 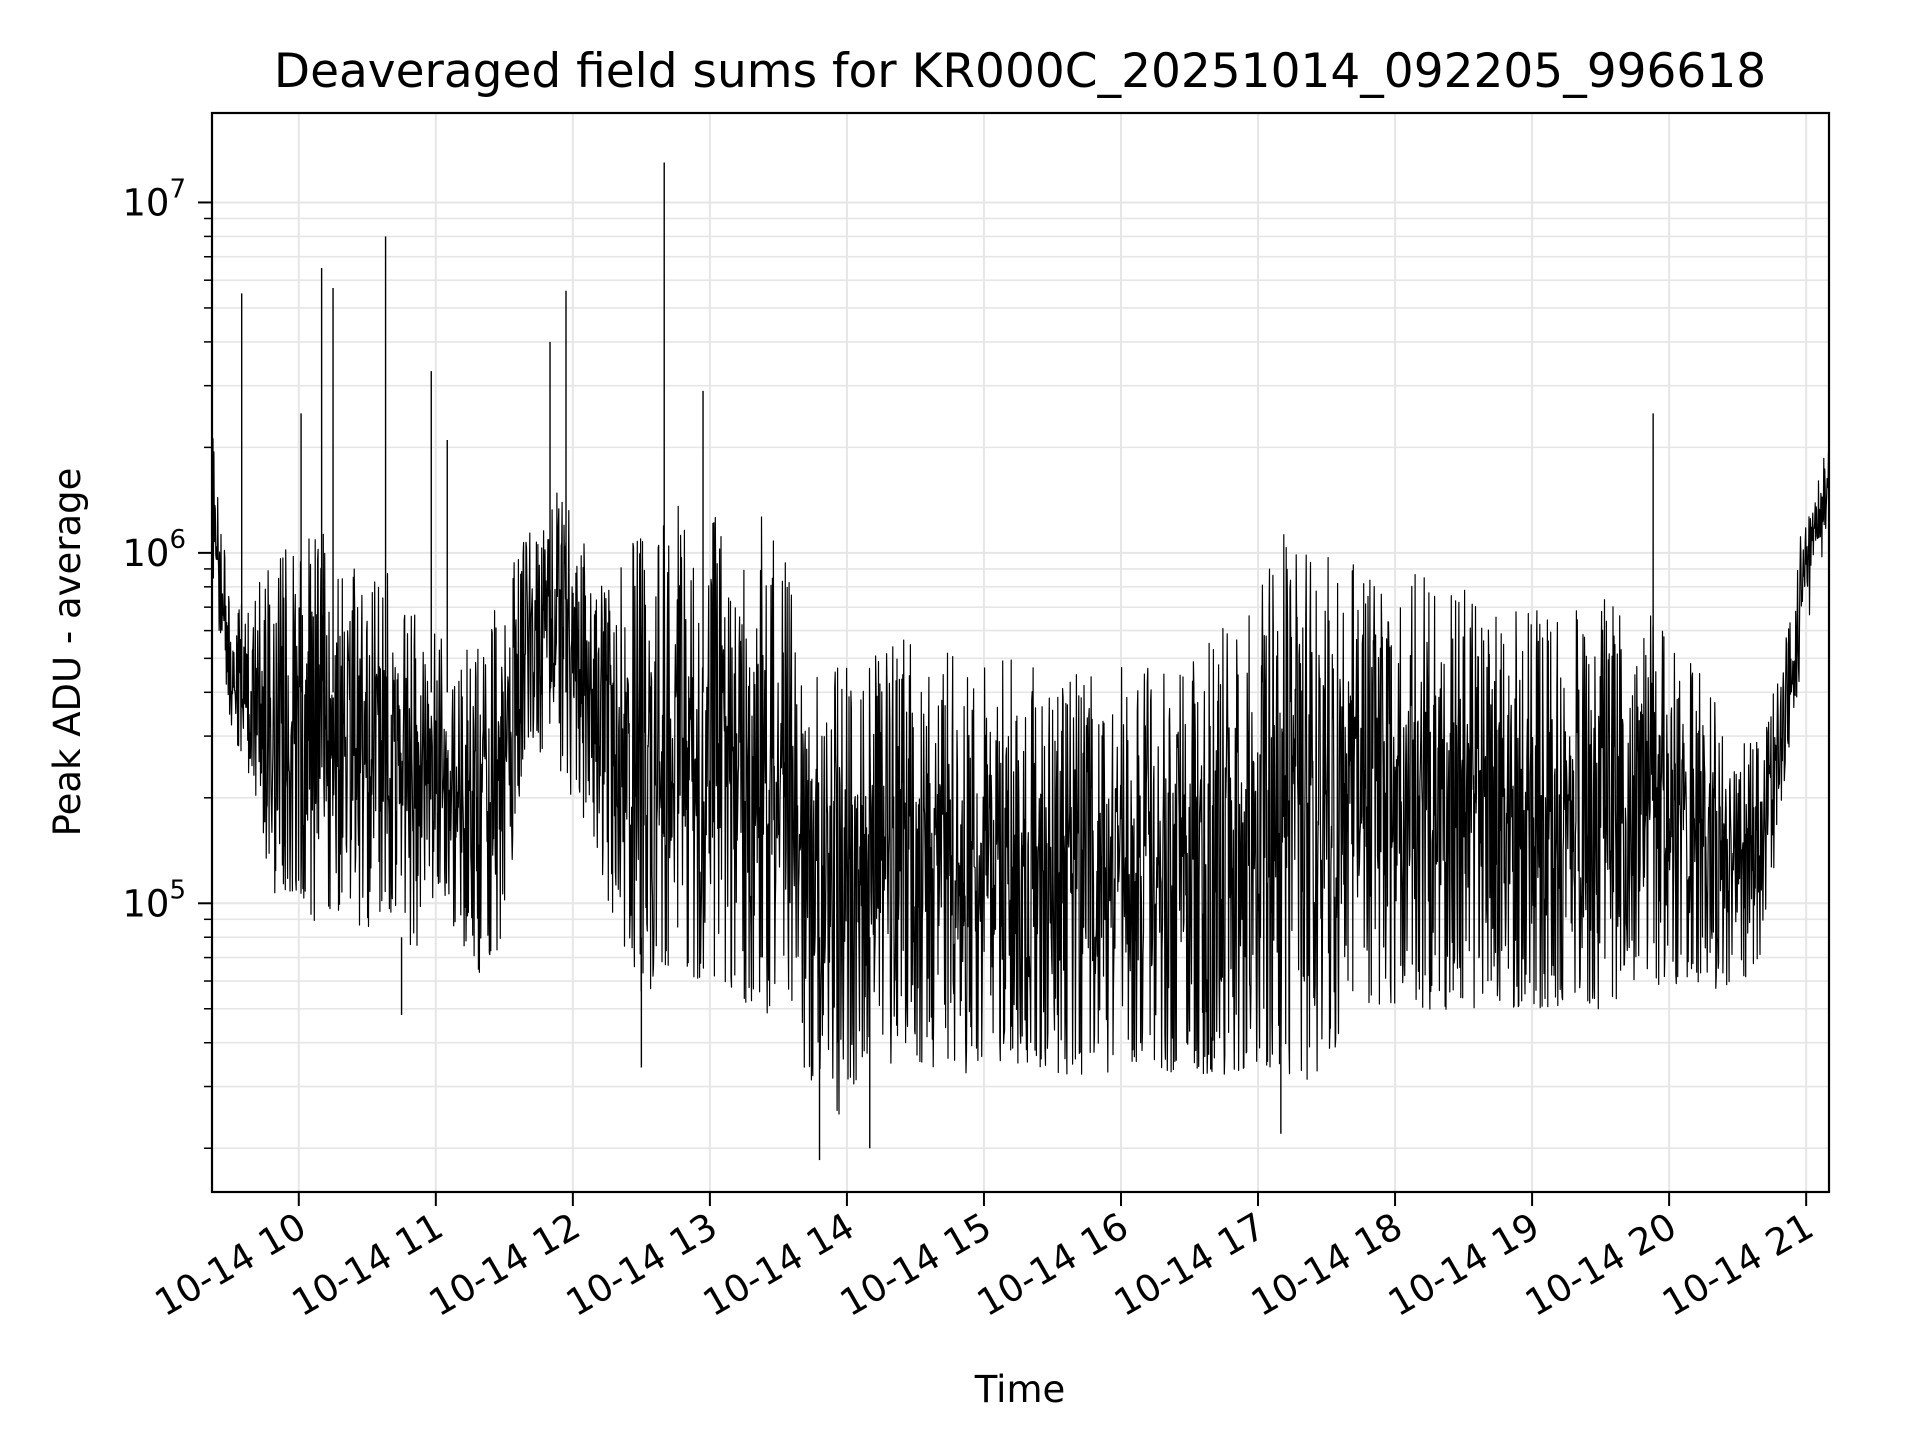 I want to click on x-axis-label: Time, so click(x=1020, y=1389).